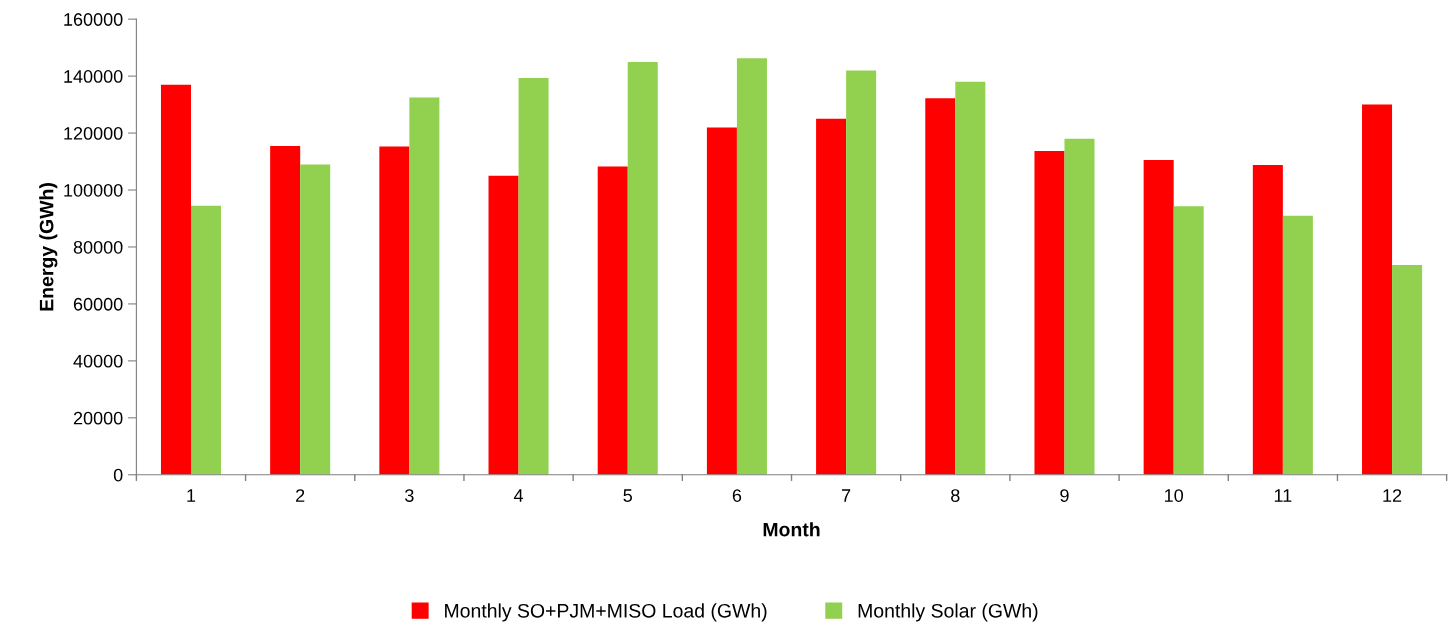 This screenshot has height=639, width=1451. Describe the element at coordinates (98, 247) in the screenshot. I see `y-tick-label: 80000` at that location.